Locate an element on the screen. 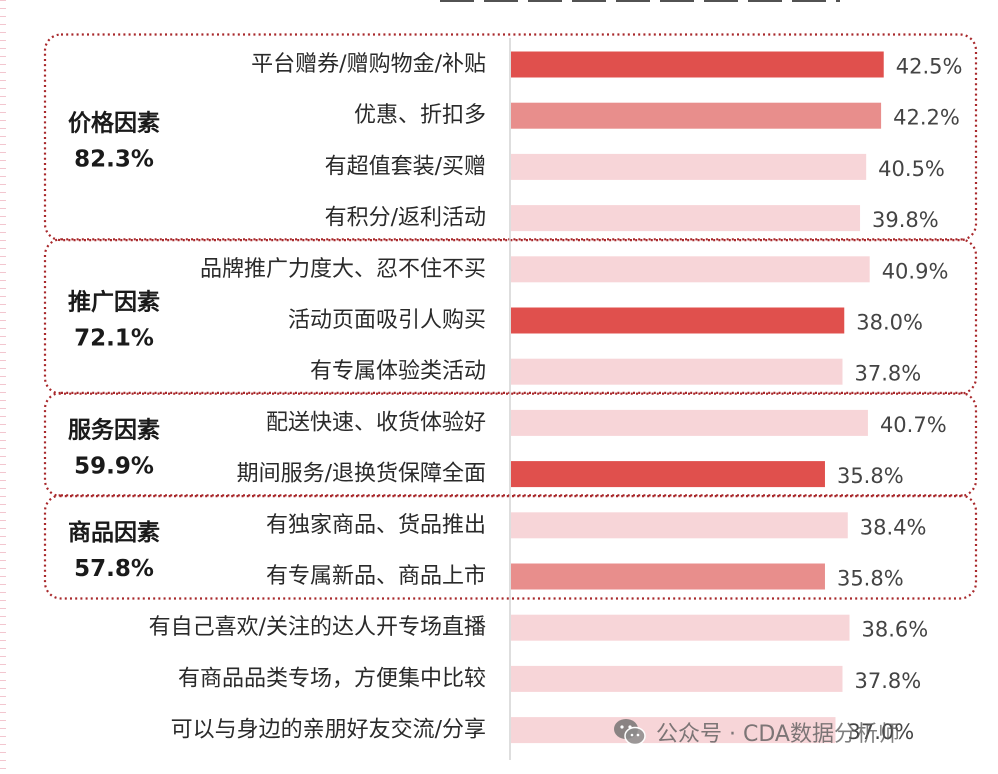 The height and width of the screenshot is (774, 998). category-label: 配送快速、收货体验好 is located at coordinates (376, 422).